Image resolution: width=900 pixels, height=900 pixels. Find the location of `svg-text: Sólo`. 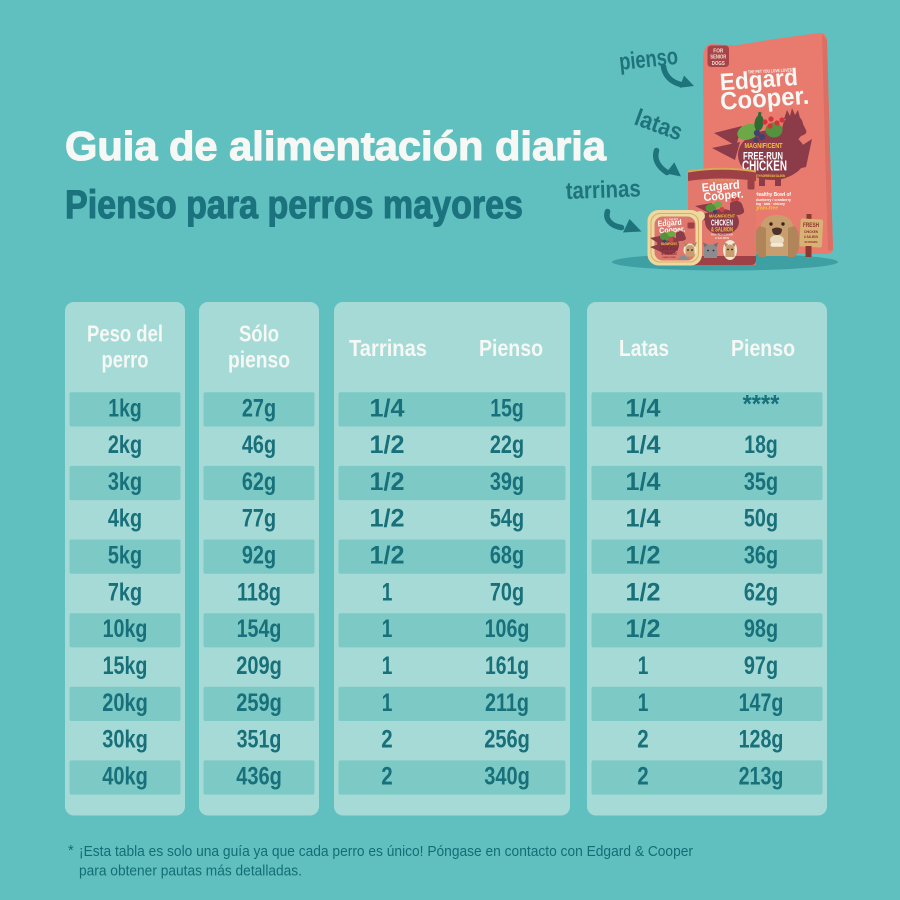

svg-text: Sólo is located at coordinates (259, 334).